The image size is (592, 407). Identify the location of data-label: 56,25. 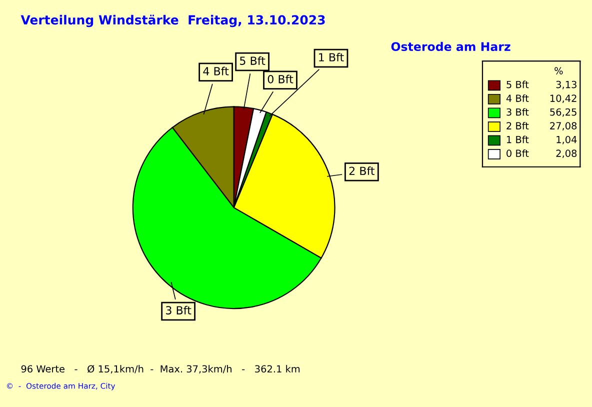
(563, 112).